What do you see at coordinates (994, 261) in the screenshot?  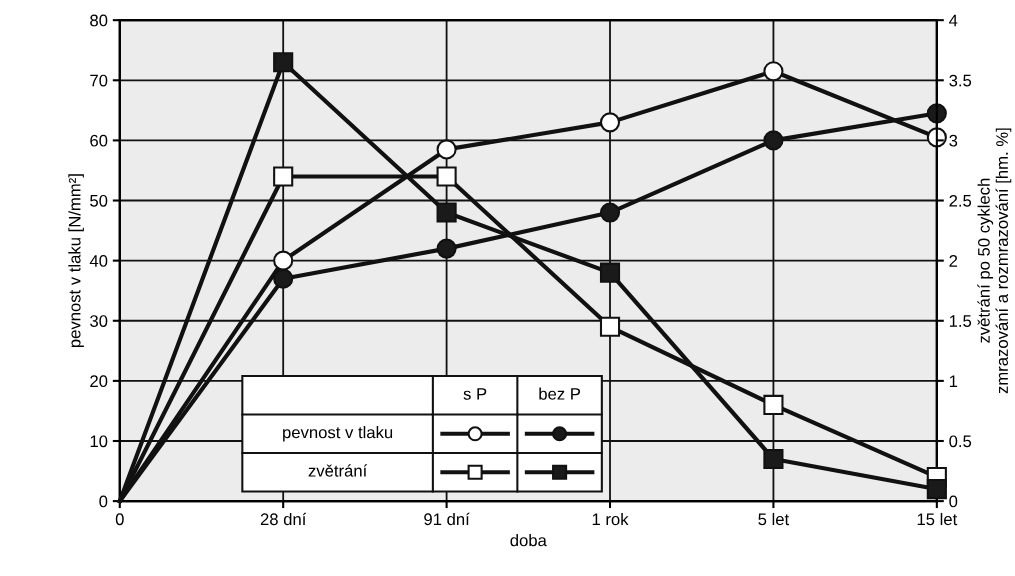 I see `y2-axis-title: zvětrání po 50 cyklech zmrazování a rozmrazování [hm. %]` at bounding box center [994, 261].